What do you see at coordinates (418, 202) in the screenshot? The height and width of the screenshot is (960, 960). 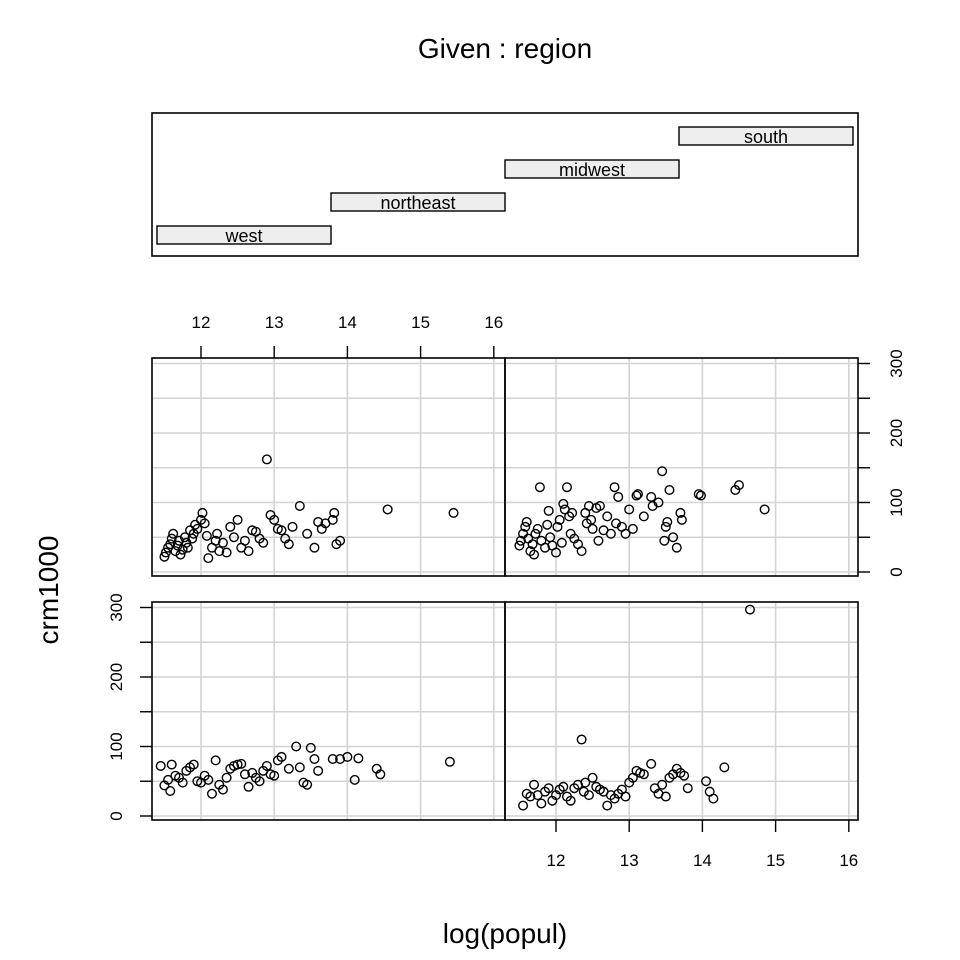 I see `given-bar-northeast` at bounding box center [418, 202].